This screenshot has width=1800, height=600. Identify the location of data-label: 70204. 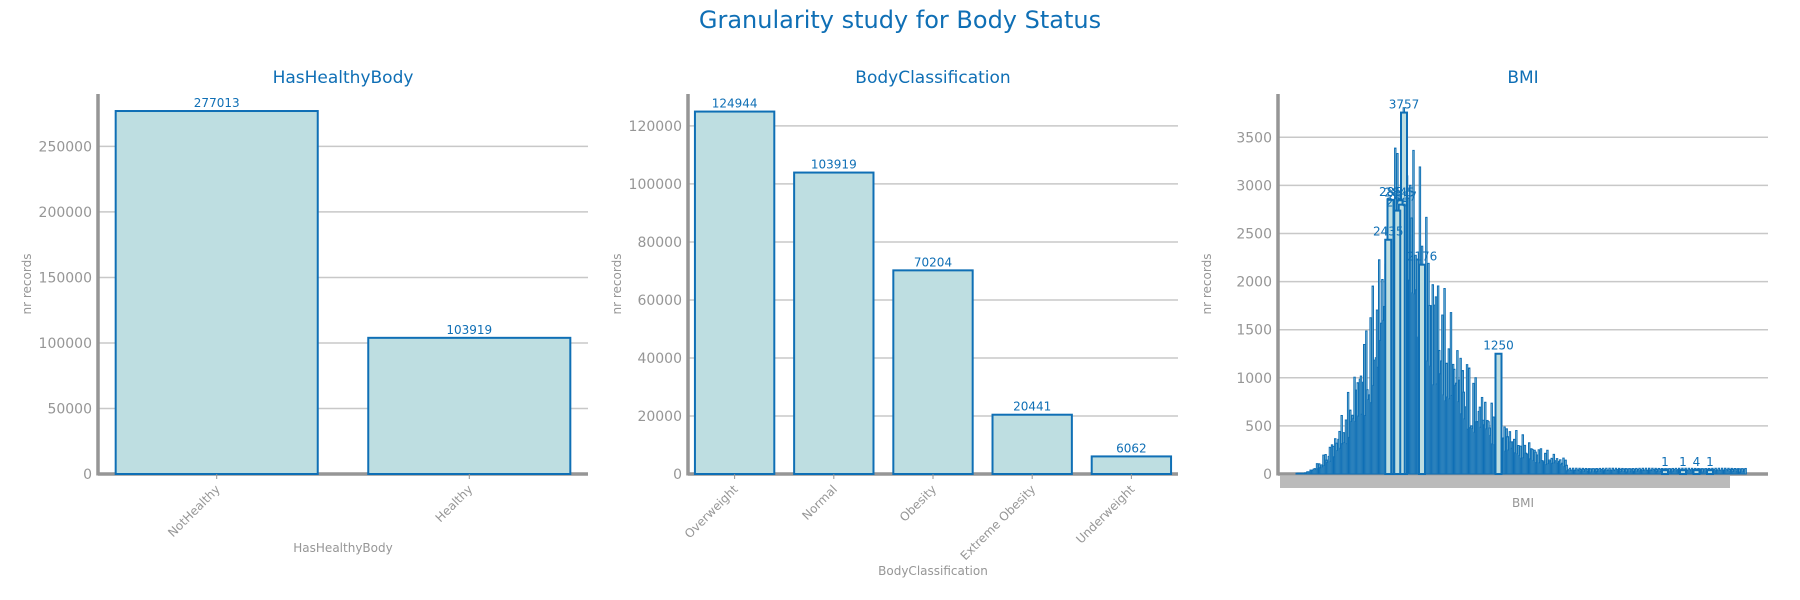
(933, 262).